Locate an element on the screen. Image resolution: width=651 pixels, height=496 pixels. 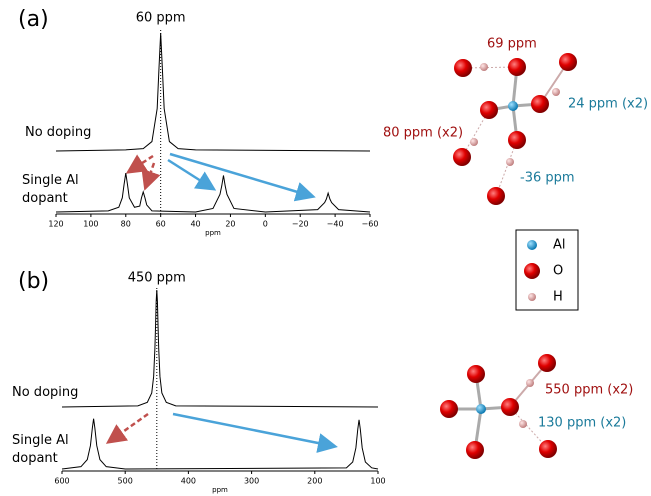
peak-annotation: 60 ppm is located at coordinates (161, 18).